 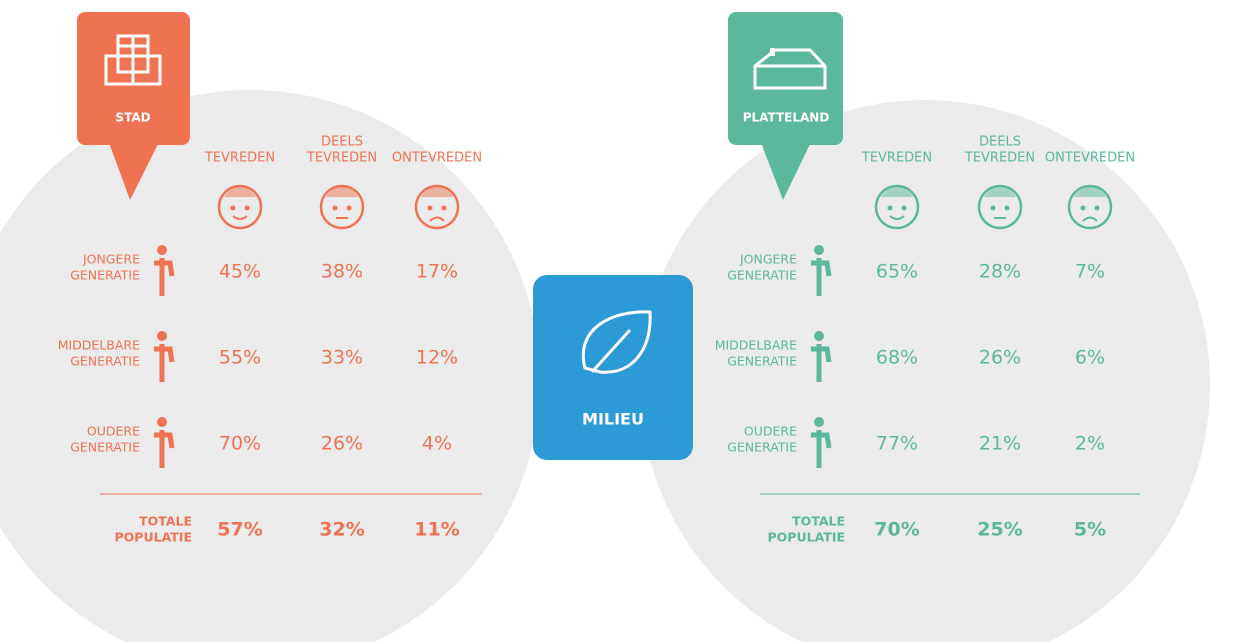 What do you see at coordinates (786, 118) in the screenshot?
I see `country-label: PLATTELAND` at bounding box center [786, 118].